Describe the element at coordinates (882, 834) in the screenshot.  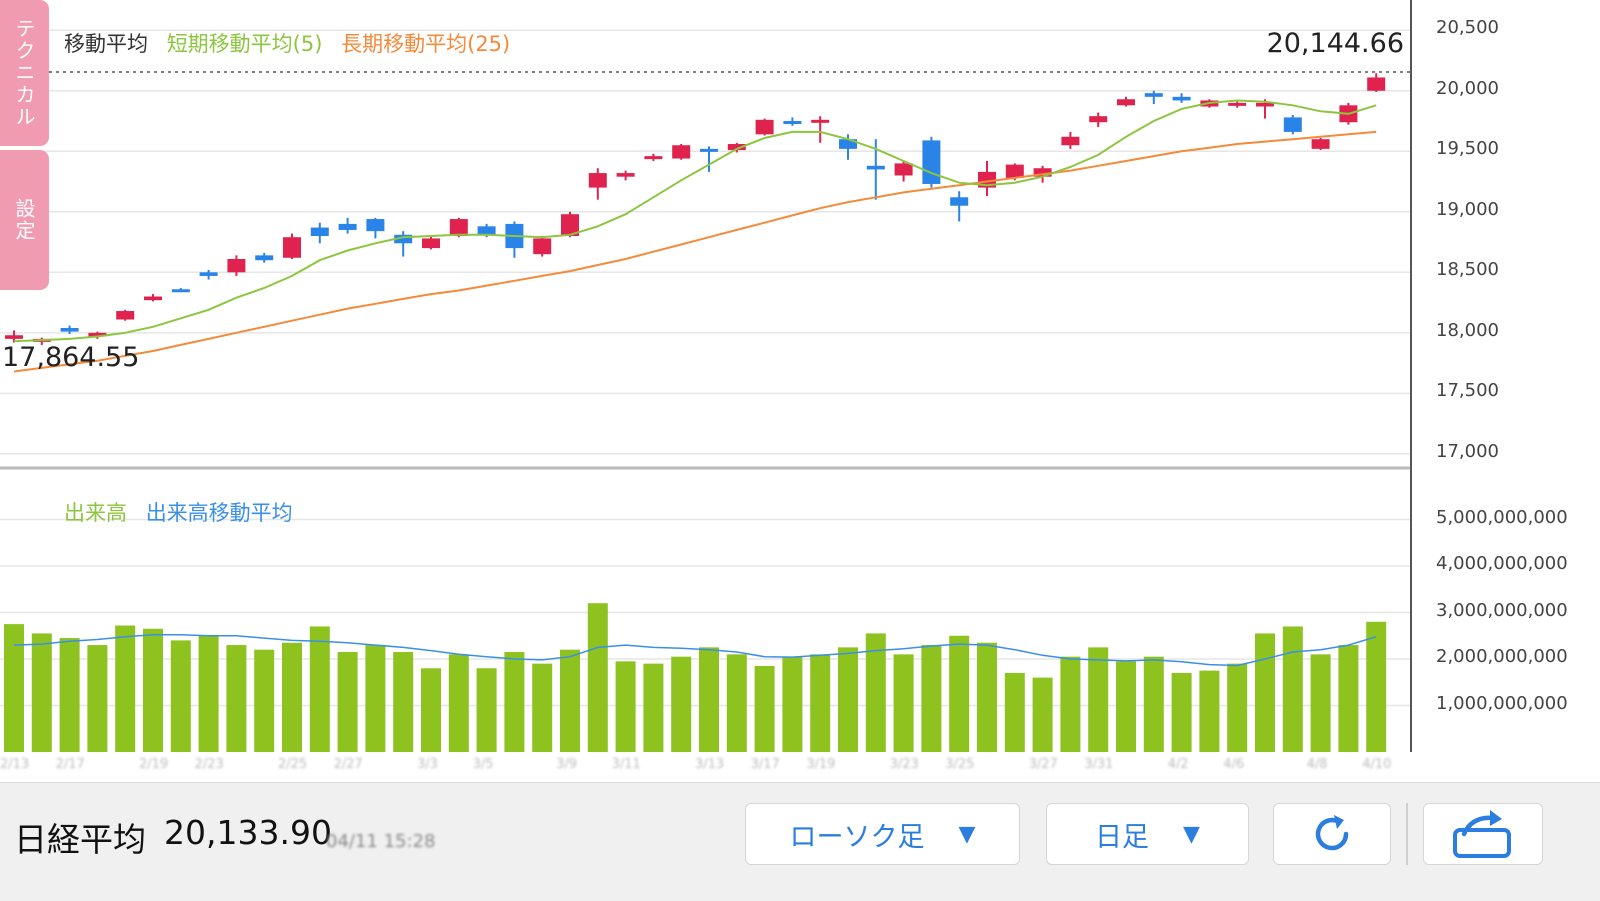
I see `chart-type-select: ローソク足 ▼` at that location.